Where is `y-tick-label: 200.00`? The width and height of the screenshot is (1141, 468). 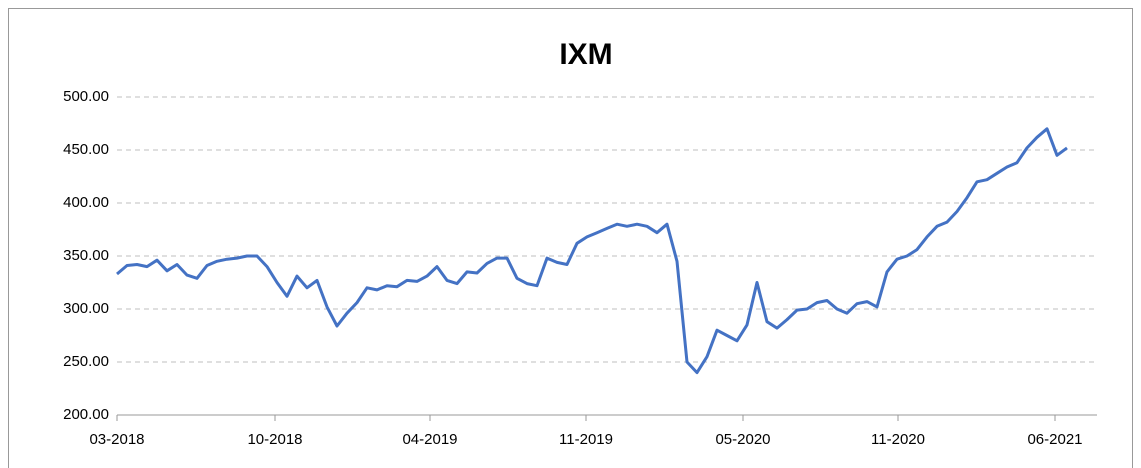
y-tick-label: 200.00 is located at coordinates (86, 414).